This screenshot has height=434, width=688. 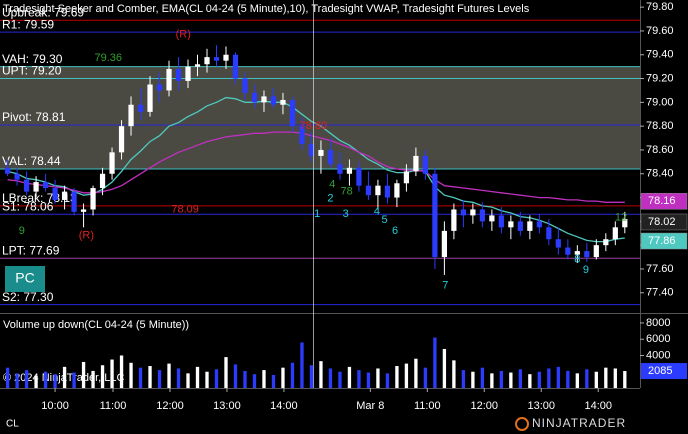 What do you see at coordinates (579, 423) in the screenshot?
I see `logo: NINJATRADER` at bounding box center [579, 423].